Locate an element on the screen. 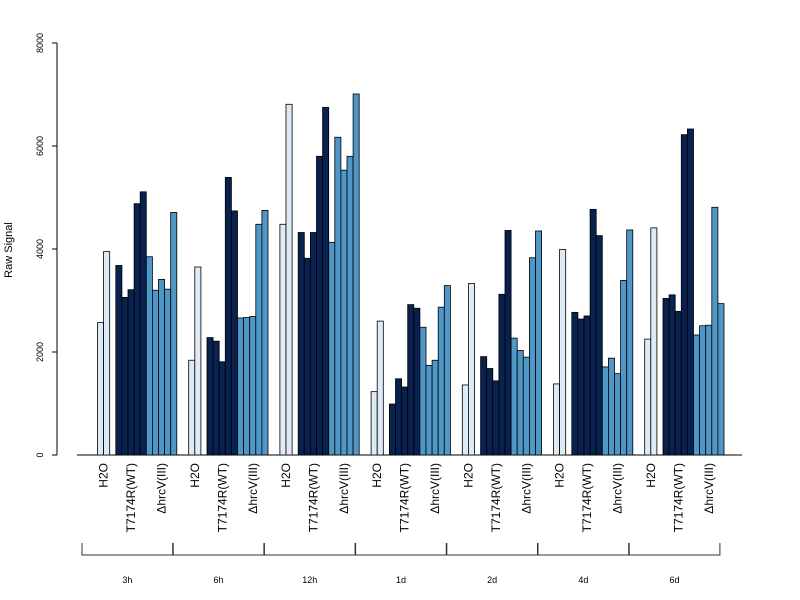 The image size is (800, 600). y-tick-label: 0 is located at coordinates (40, 454).